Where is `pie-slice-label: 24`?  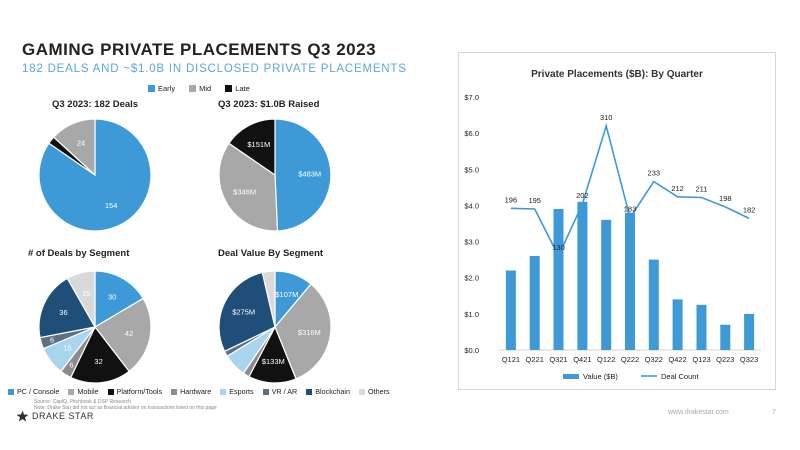
pie-slice-label: 24 is located at coordinates (81, 143).